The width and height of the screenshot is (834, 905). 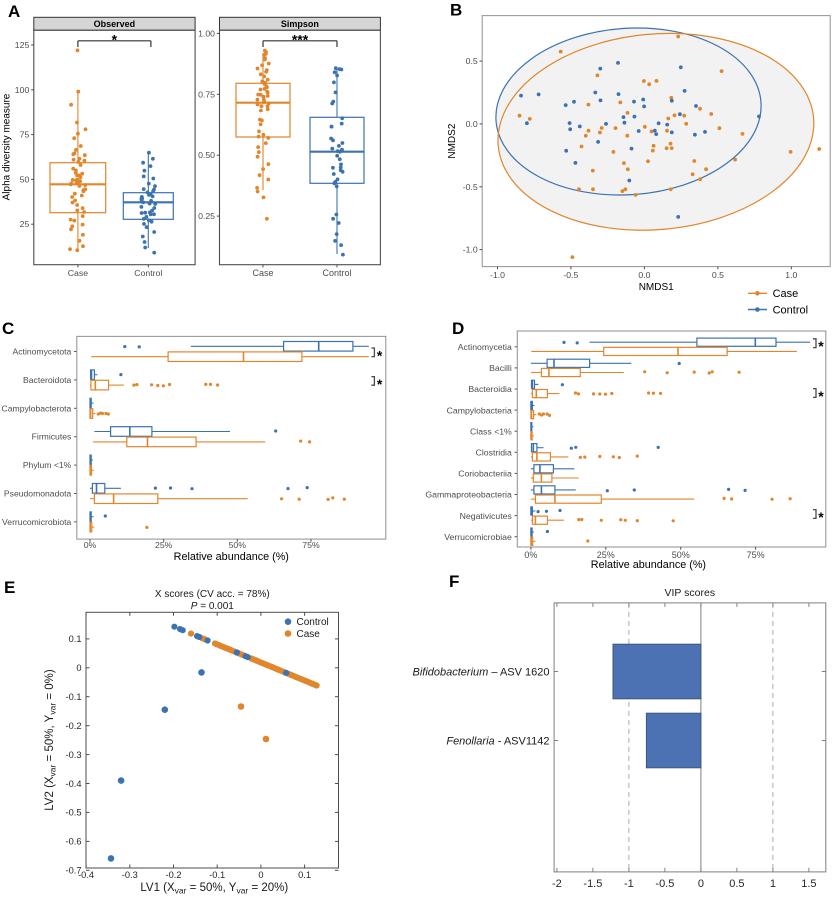 What do you see at coordinates (212, 594) in the screenshot?
I see `svg-text: X scores (CV acc. = 78%)` at bounding box center [212, 594].